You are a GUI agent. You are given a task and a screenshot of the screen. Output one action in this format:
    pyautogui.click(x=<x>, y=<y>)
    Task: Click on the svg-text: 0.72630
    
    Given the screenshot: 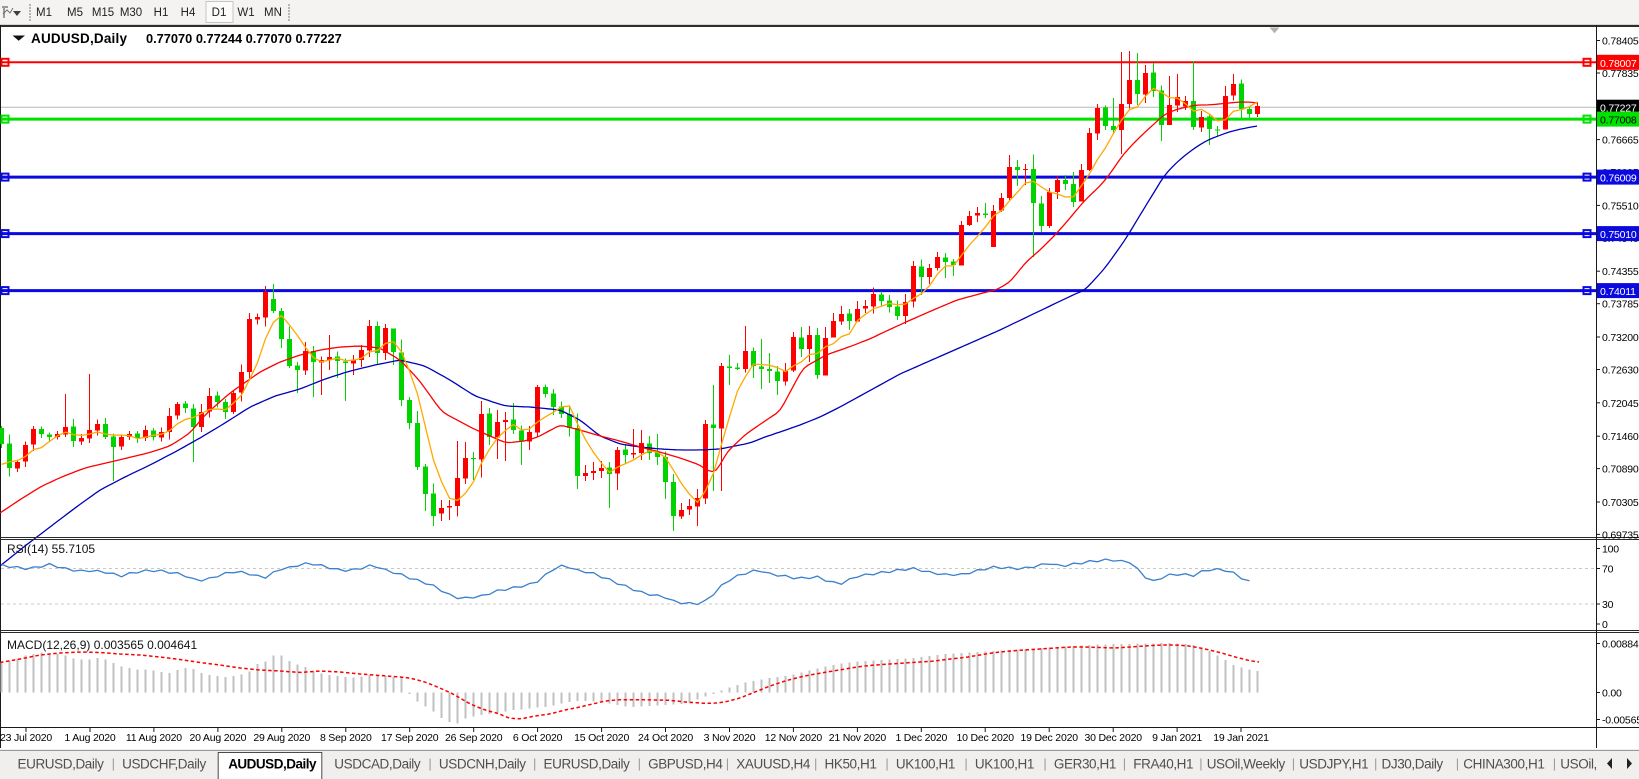 What is the action you would take?
    pyautogui.click(x=1620, y=371)
    